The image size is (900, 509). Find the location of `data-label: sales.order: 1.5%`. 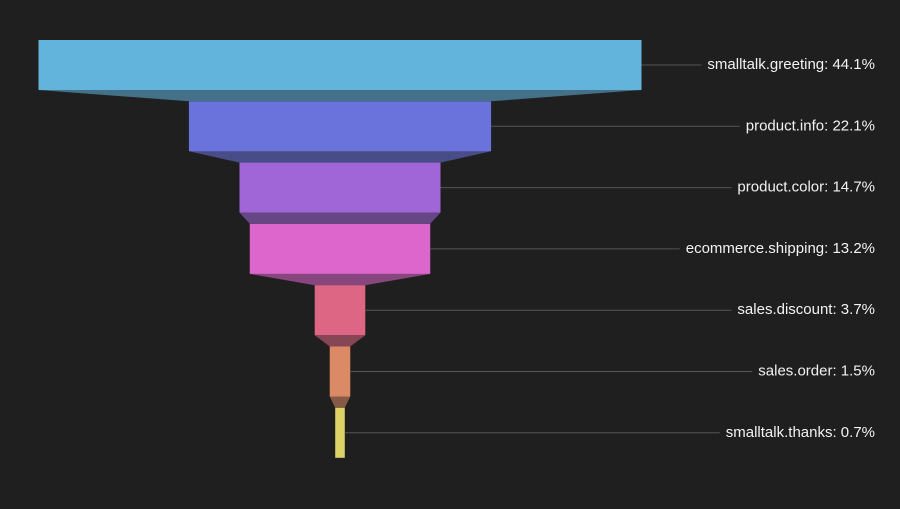

data-label: sales.order: 1.5% is located at coordinates (816, 370).